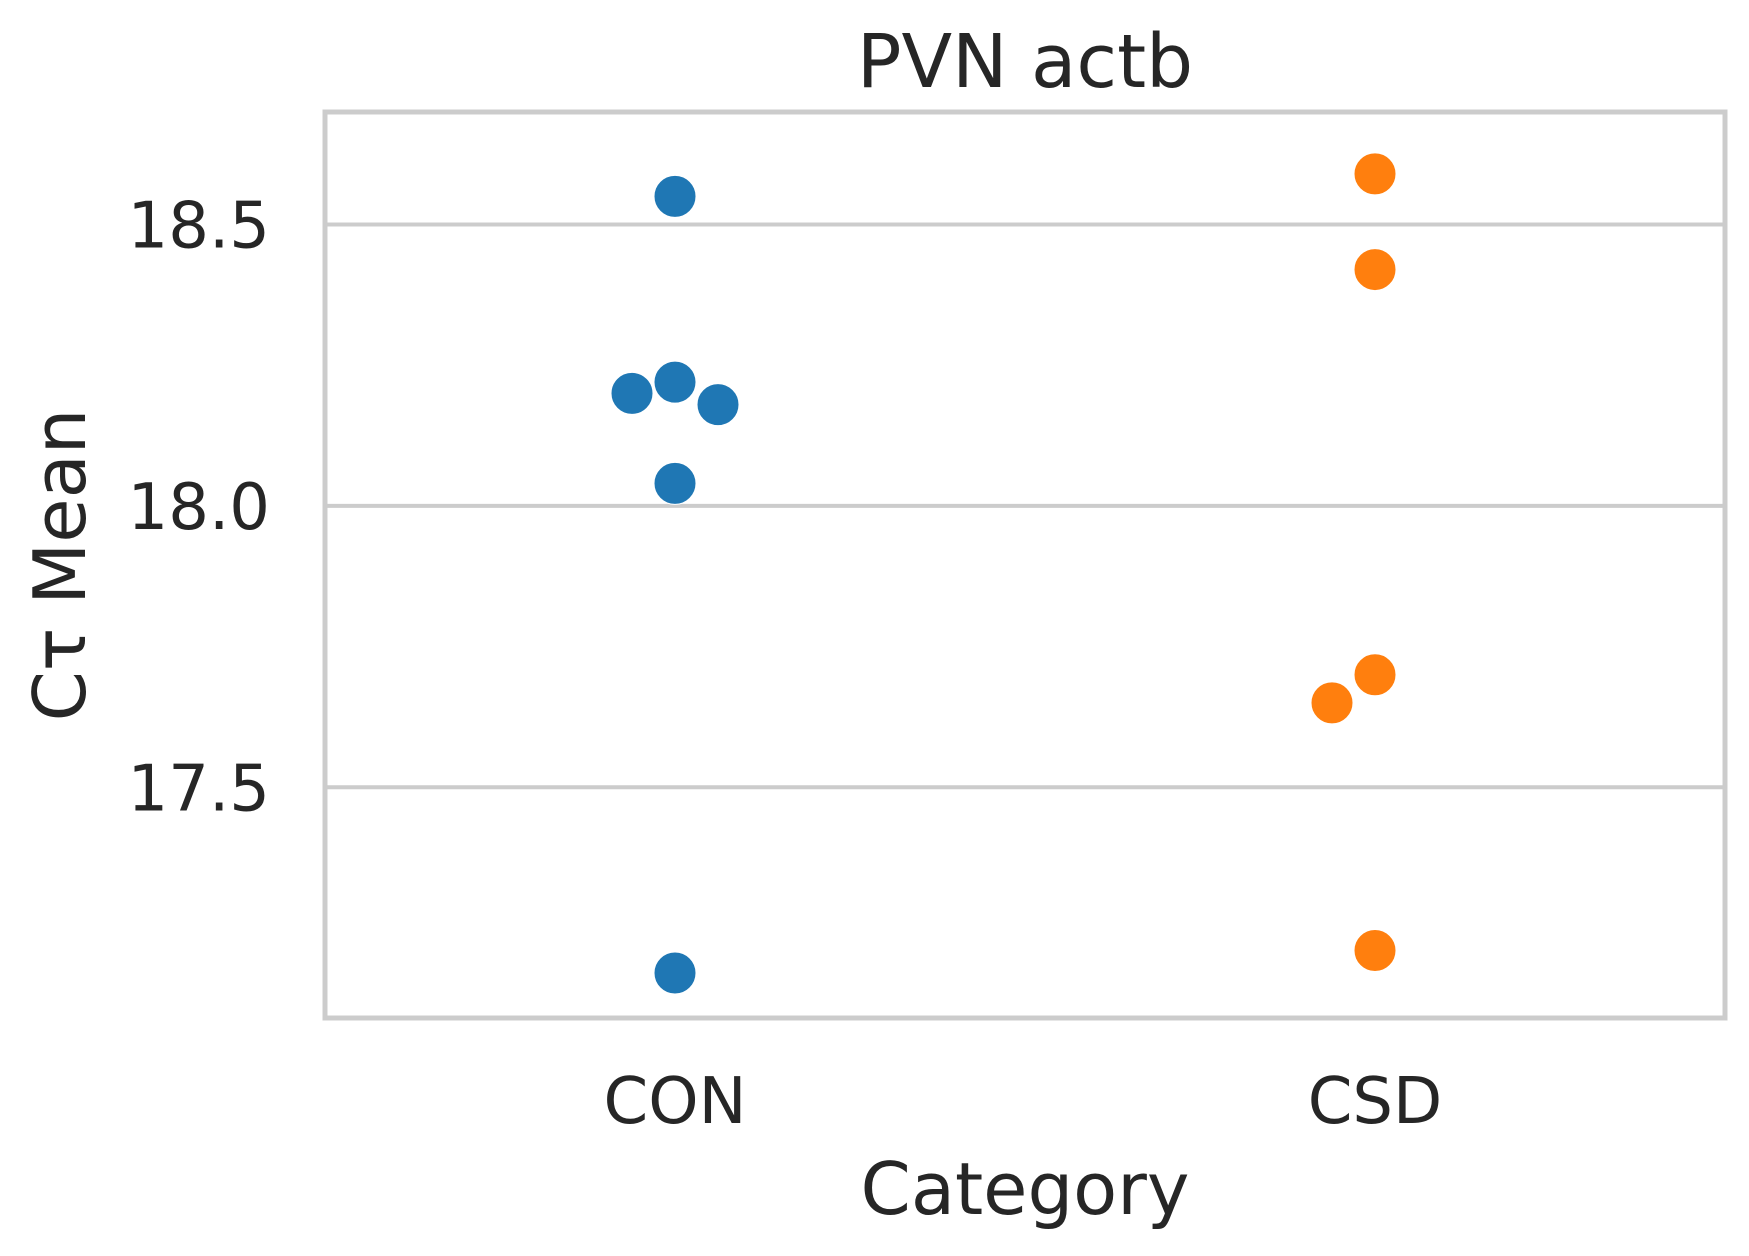  Describe the element at coordinates (675, 1102) in the screenshot. I see `x-tick-label: CON` at that location.